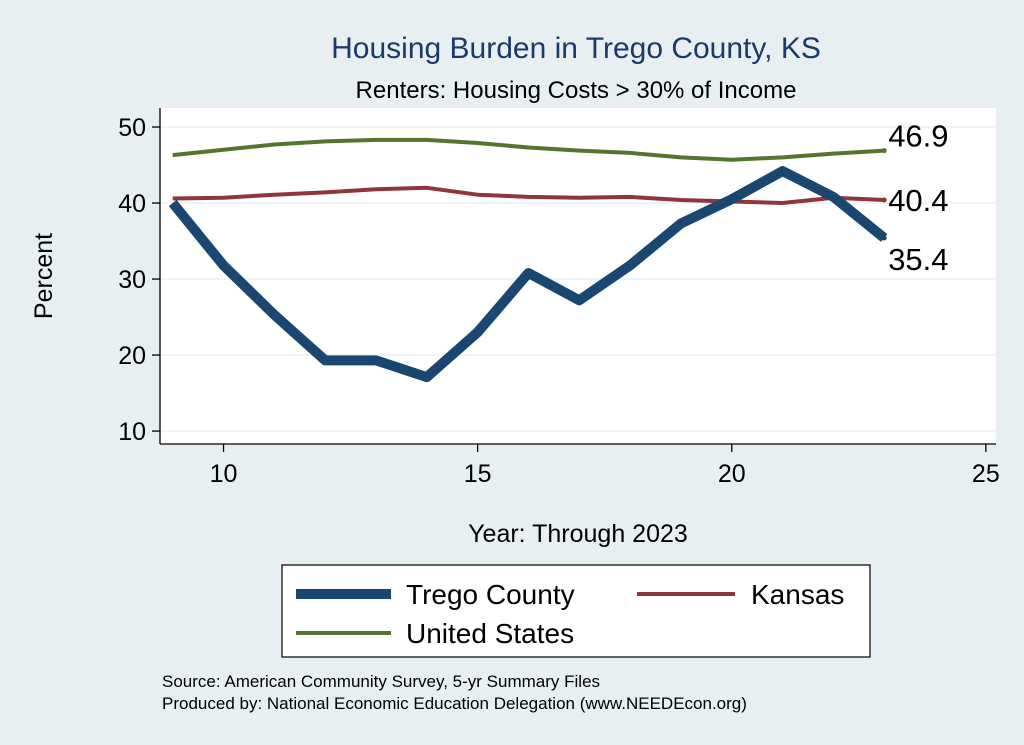 This screenshot has width=1024, height=745. I want to click on end-point-united-states, so click(884, 151).